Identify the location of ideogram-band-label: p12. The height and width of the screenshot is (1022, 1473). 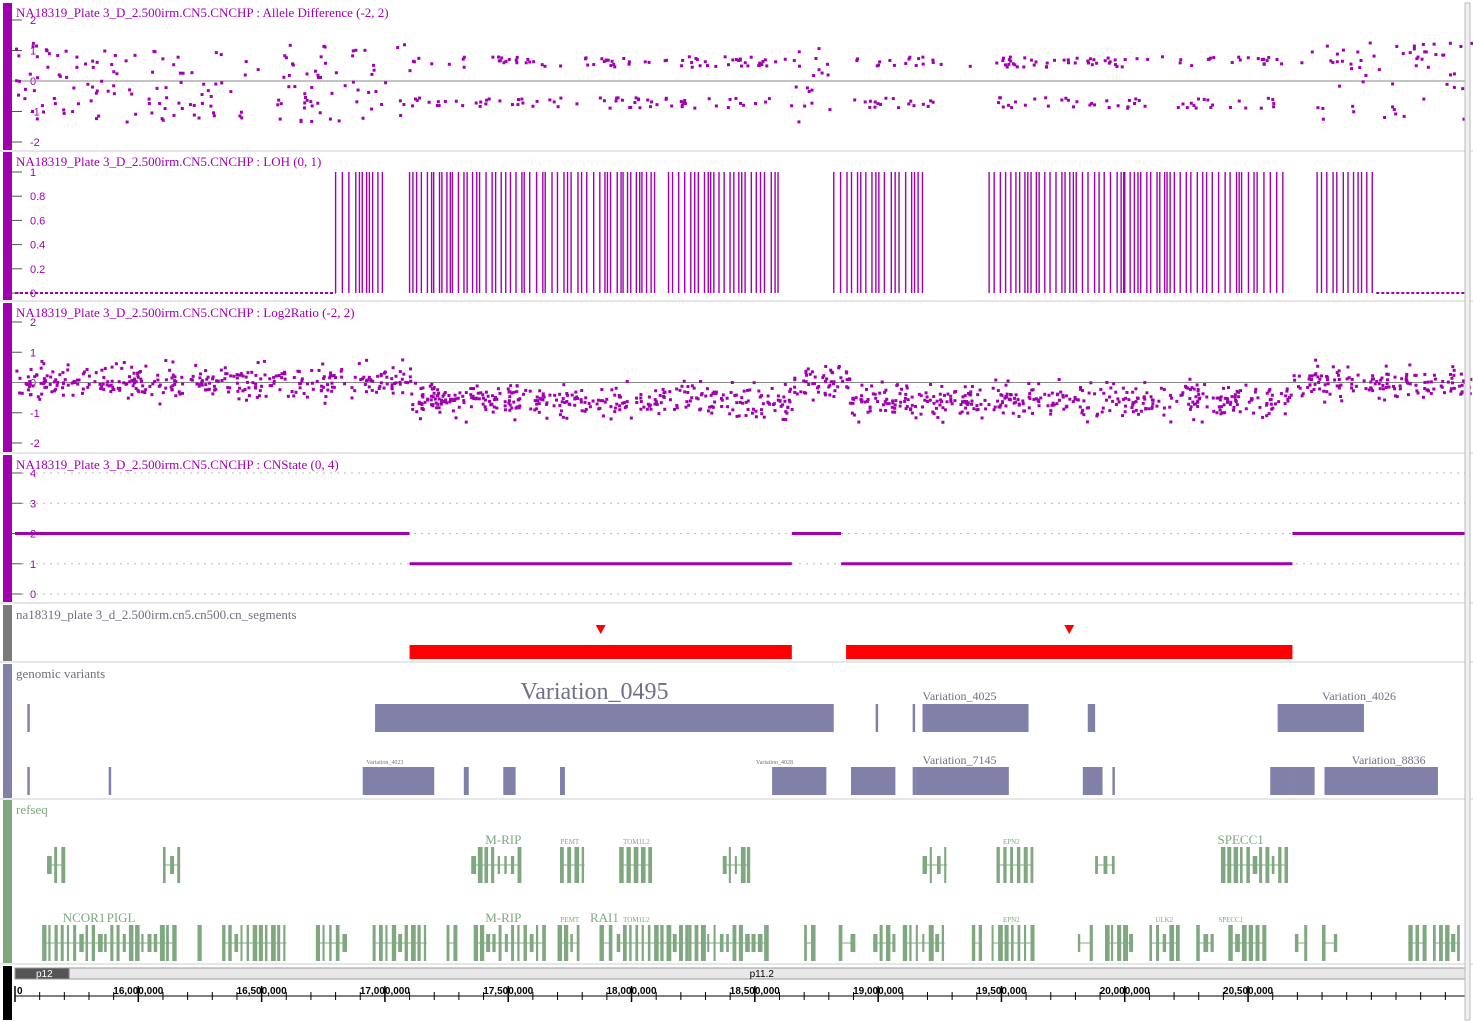
(44, 974).